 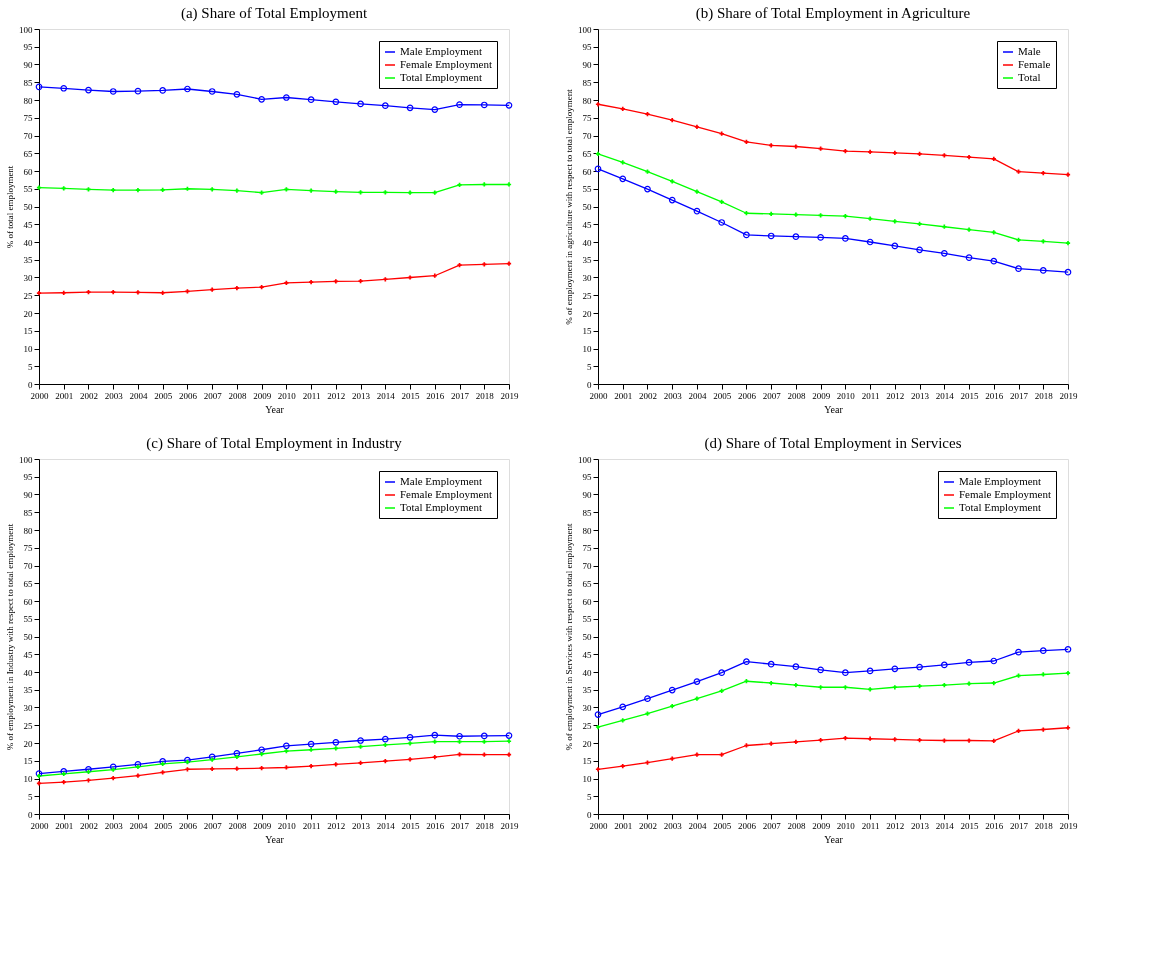 I want to click on y-axis-title: % of employment in agriculture with respect to total employment, so click(x=569, y=206).